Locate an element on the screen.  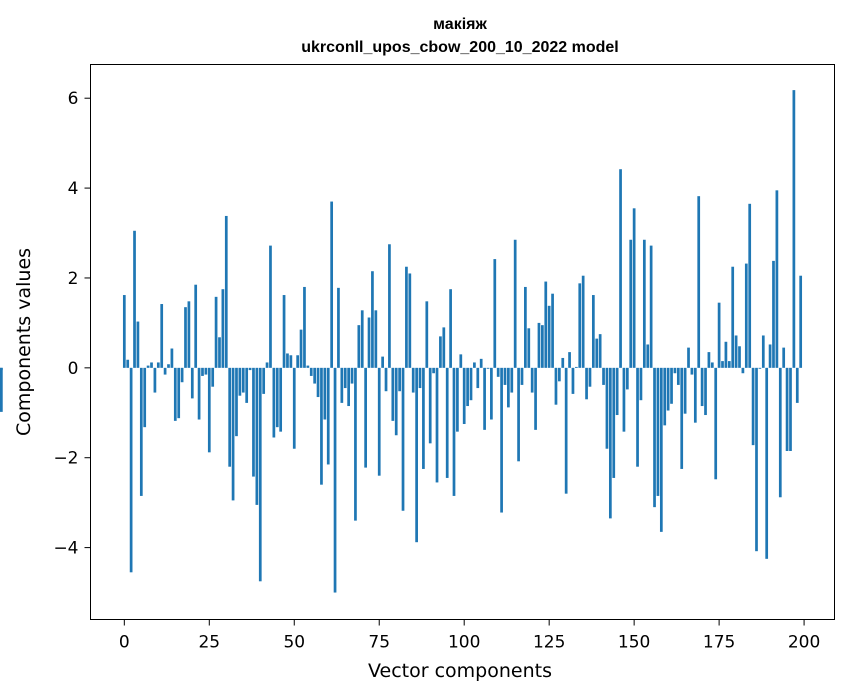
x-tick-label: 150 is located at coordinates (634, 643).